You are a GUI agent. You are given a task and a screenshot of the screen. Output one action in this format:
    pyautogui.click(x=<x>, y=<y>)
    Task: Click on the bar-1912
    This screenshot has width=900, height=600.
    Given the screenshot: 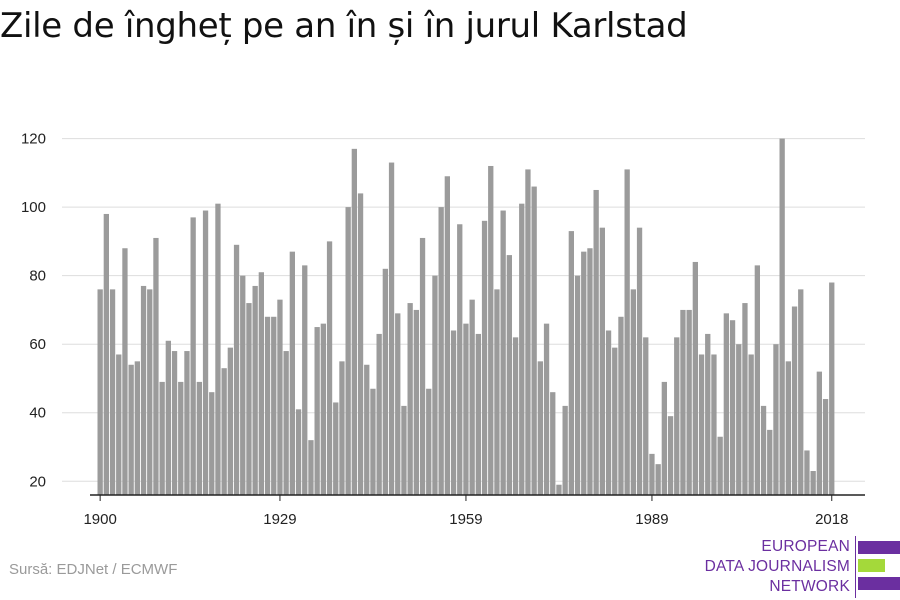 What is the action you would take?
    pyautogui.click(x=174, y=423)
    